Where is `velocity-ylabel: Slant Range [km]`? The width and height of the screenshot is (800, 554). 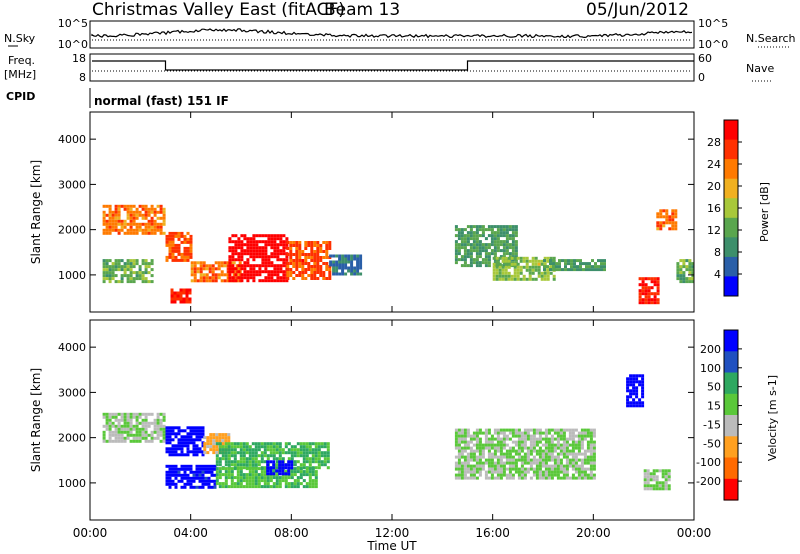 velocity-ylabel: Slant Range [km] is located at coordinates (36, 420).